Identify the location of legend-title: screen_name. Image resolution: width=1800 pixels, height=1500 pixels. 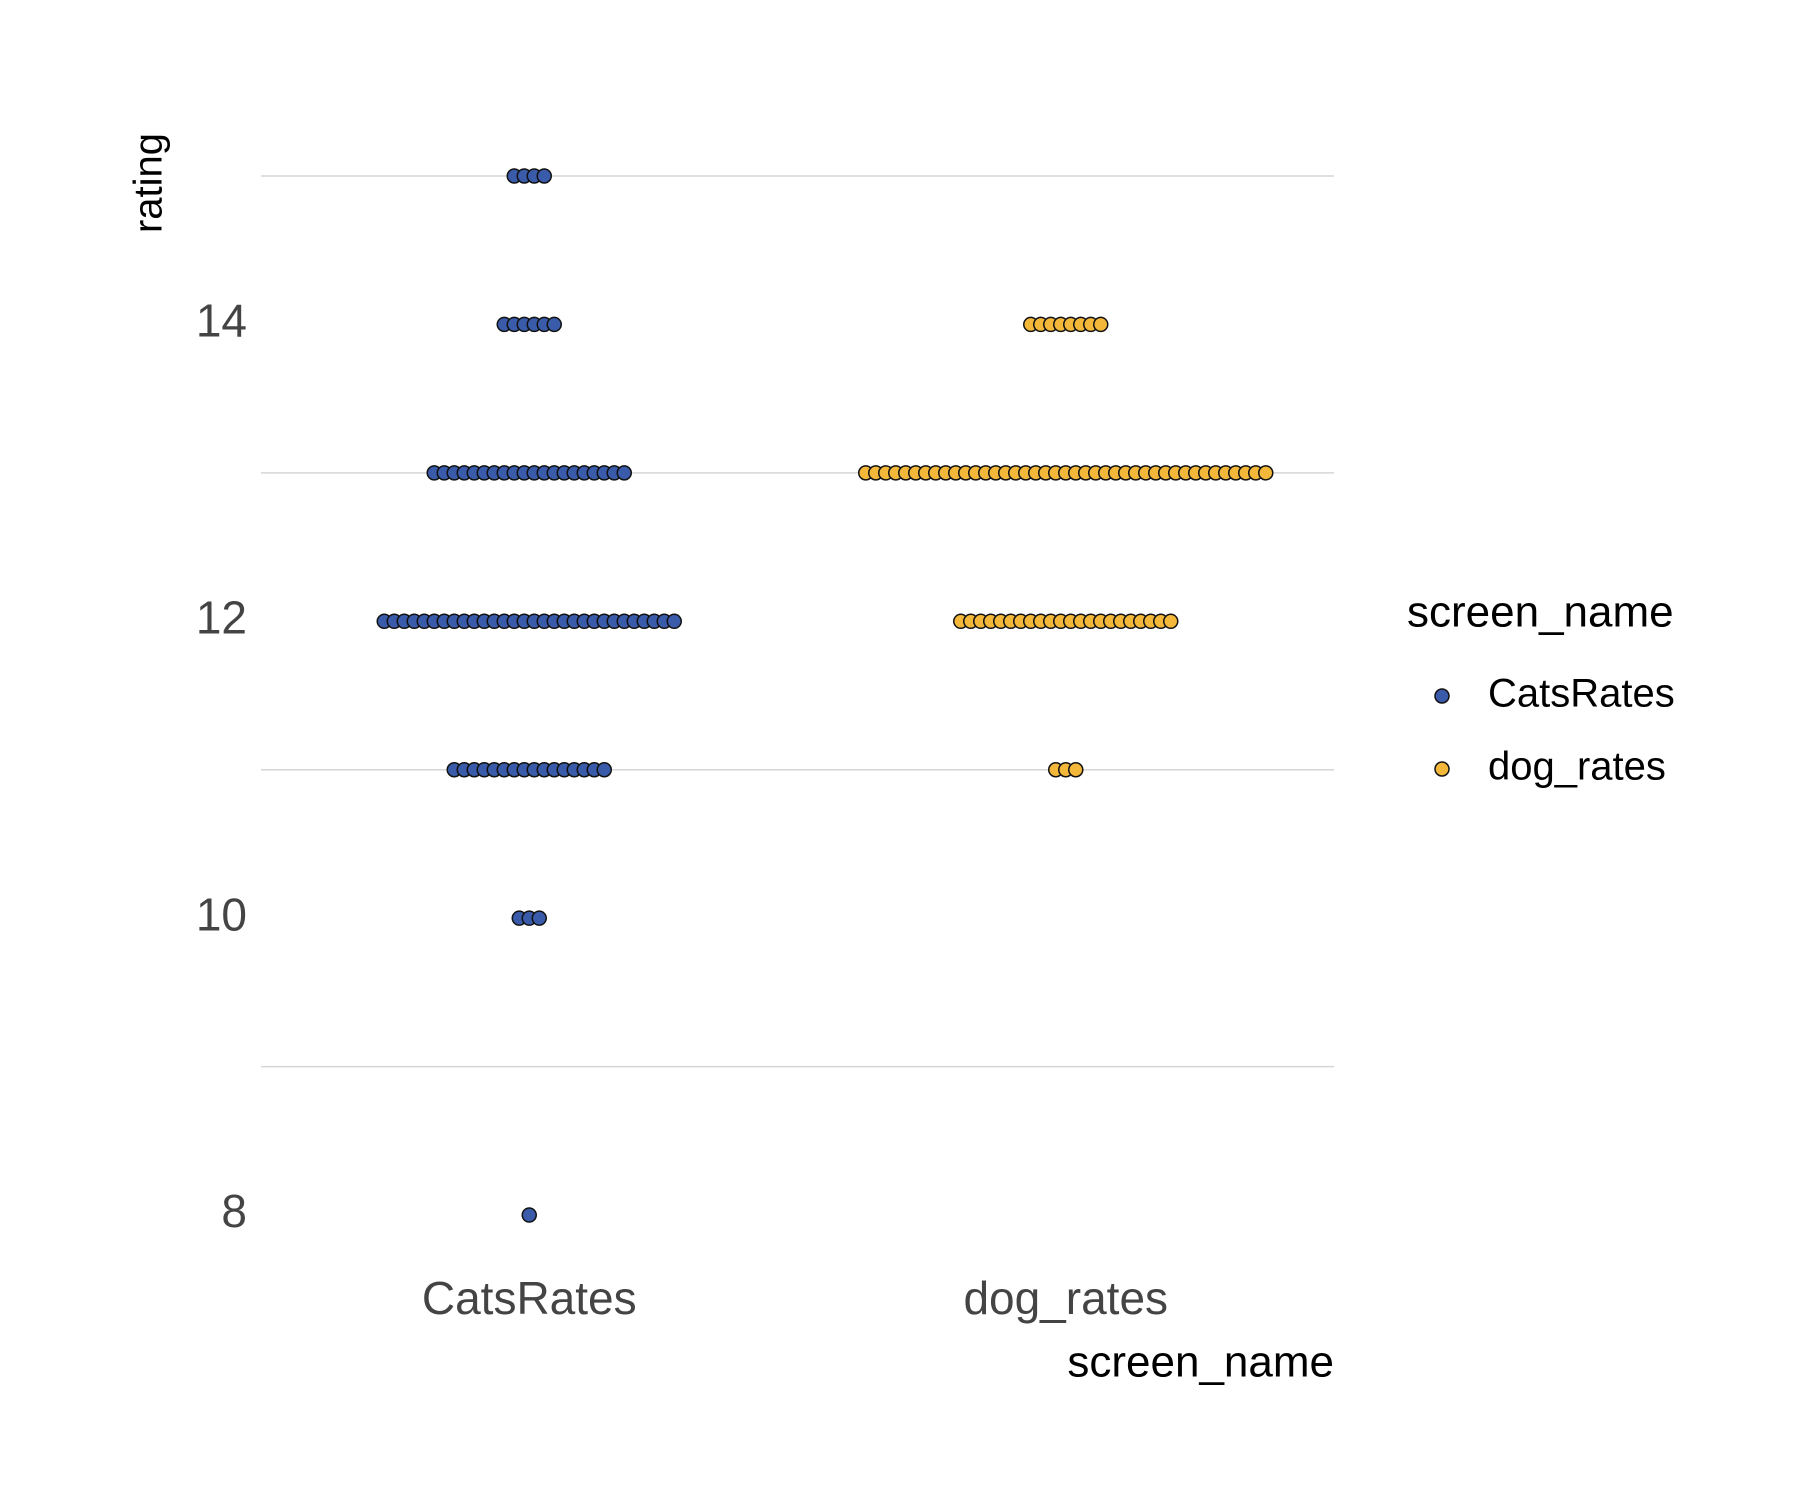
(1540, 612).